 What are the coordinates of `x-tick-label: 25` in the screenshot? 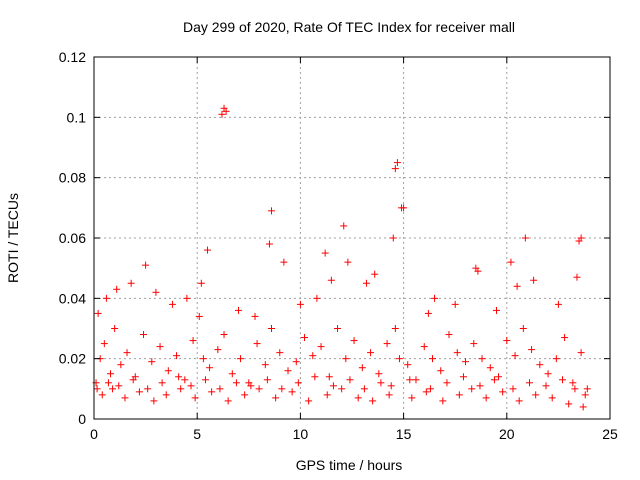 It's located at (610, 434).